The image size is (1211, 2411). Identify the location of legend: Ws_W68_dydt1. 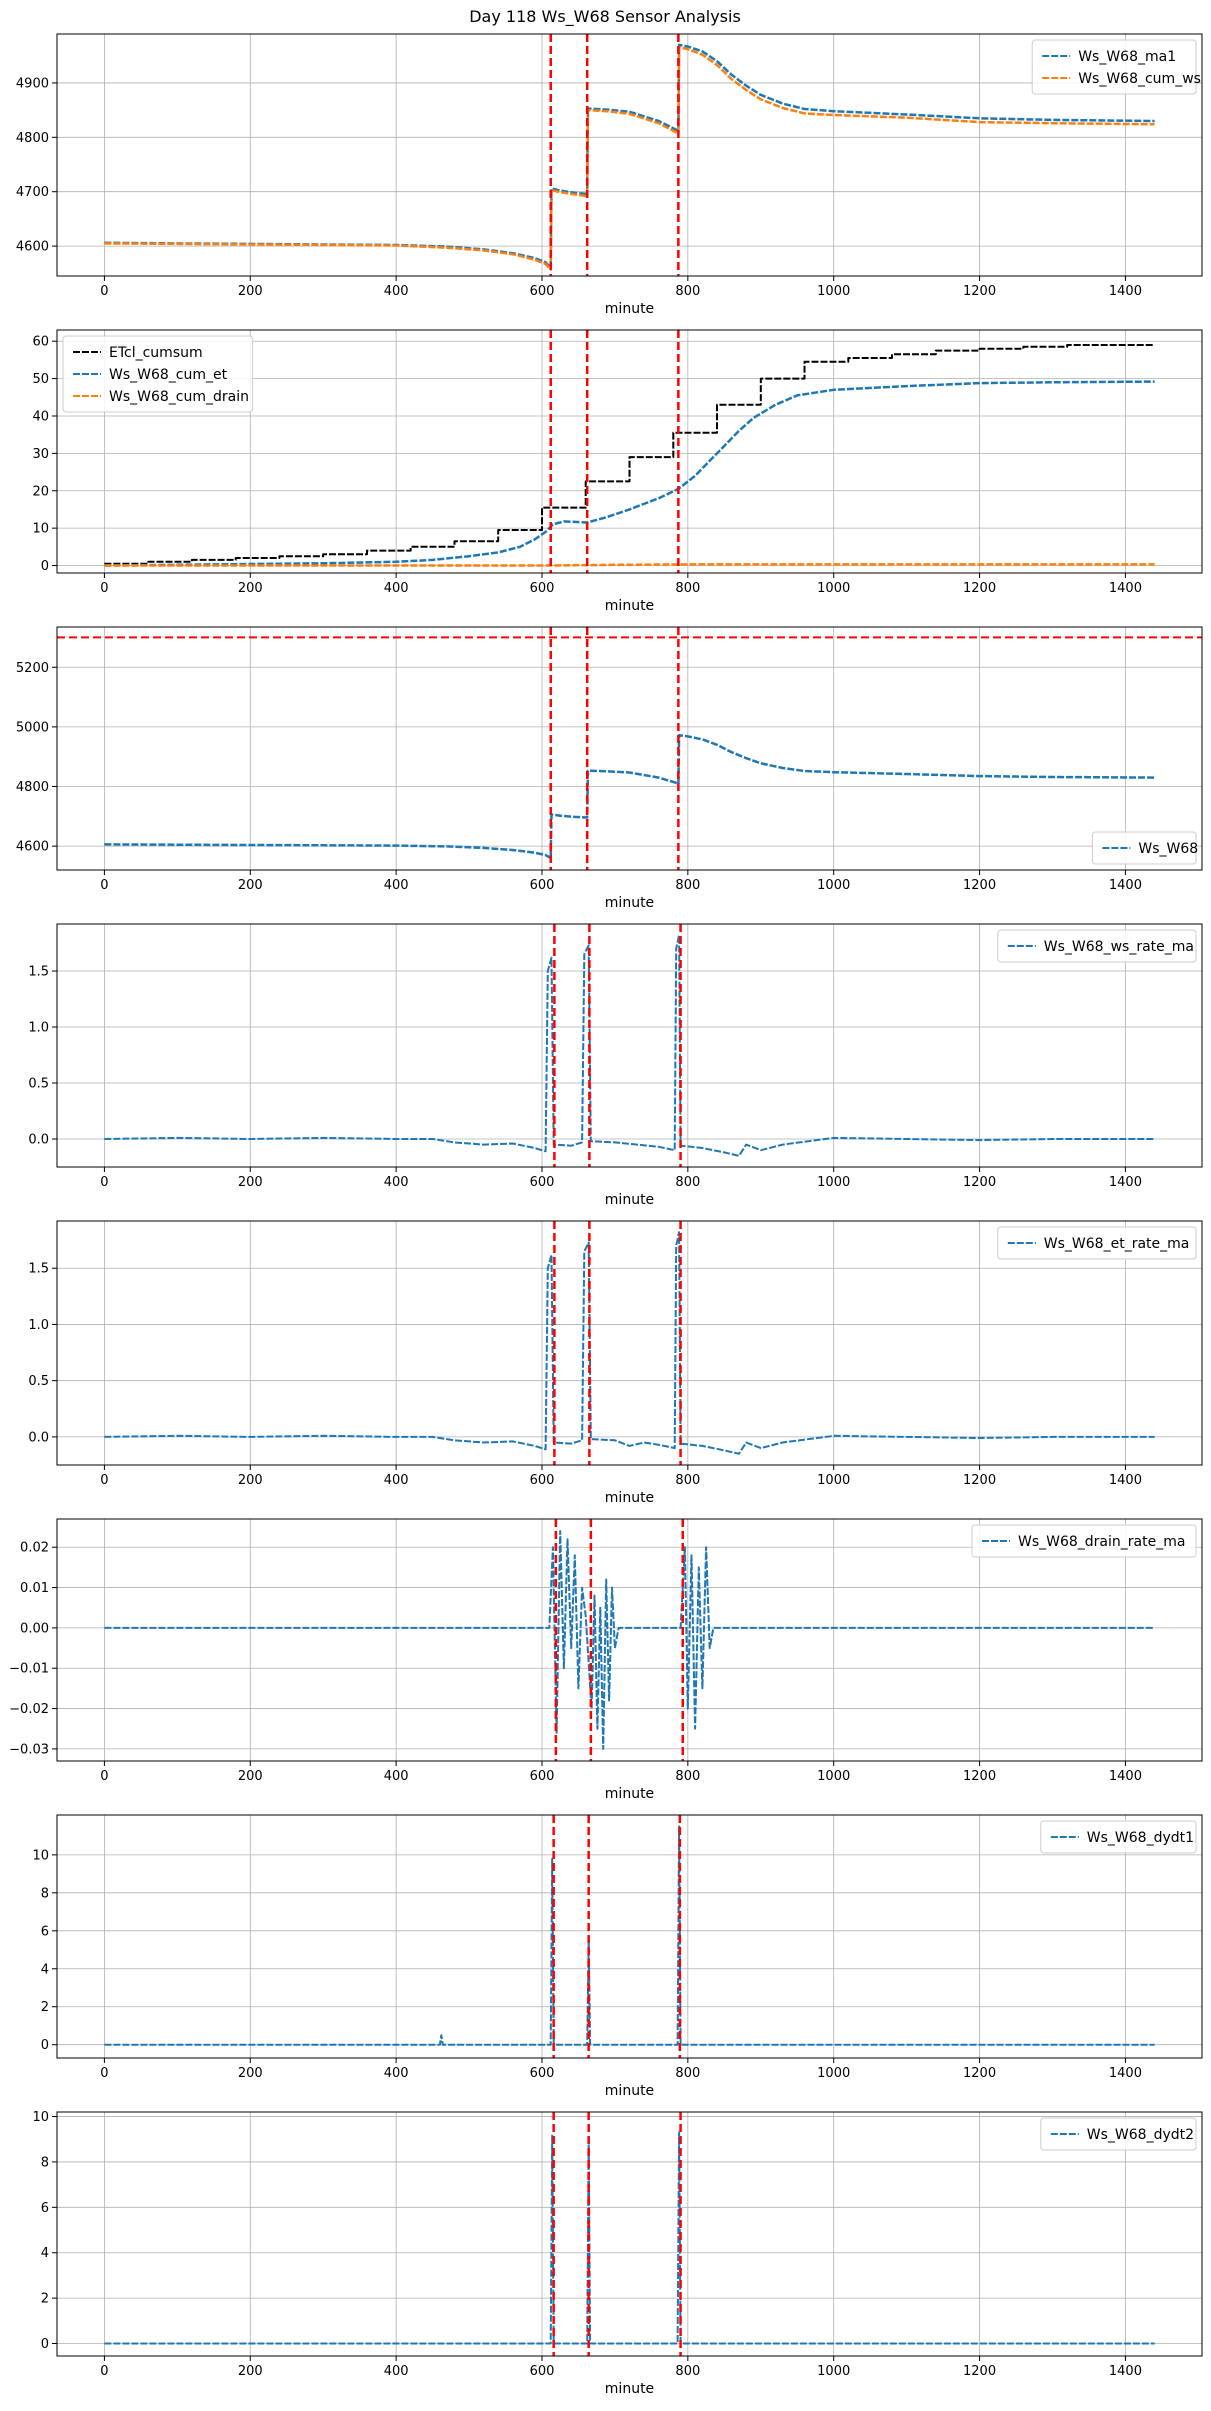
(1118, 1837).